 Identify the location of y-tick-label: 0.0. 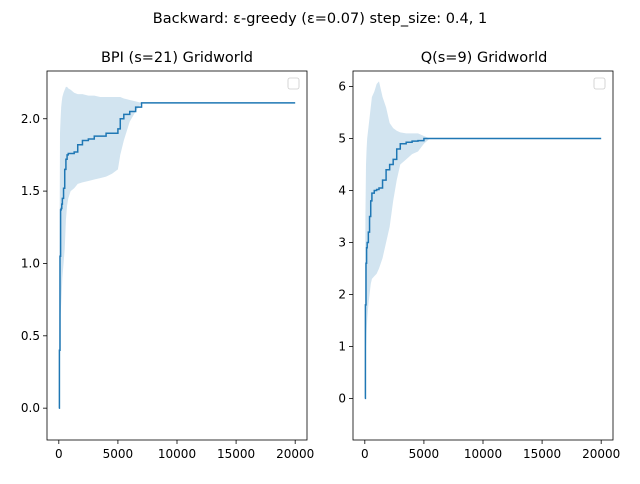
(30, 408).